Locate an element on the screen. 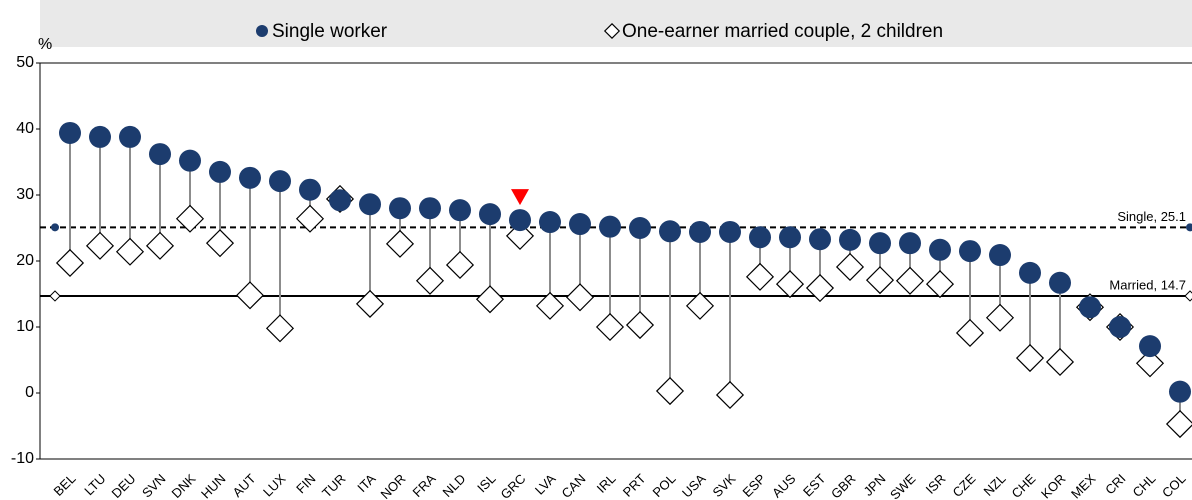 The height and width of the screenshot is (500, 1192). x-tick-label: BEL is located at coordinates (65, 485).